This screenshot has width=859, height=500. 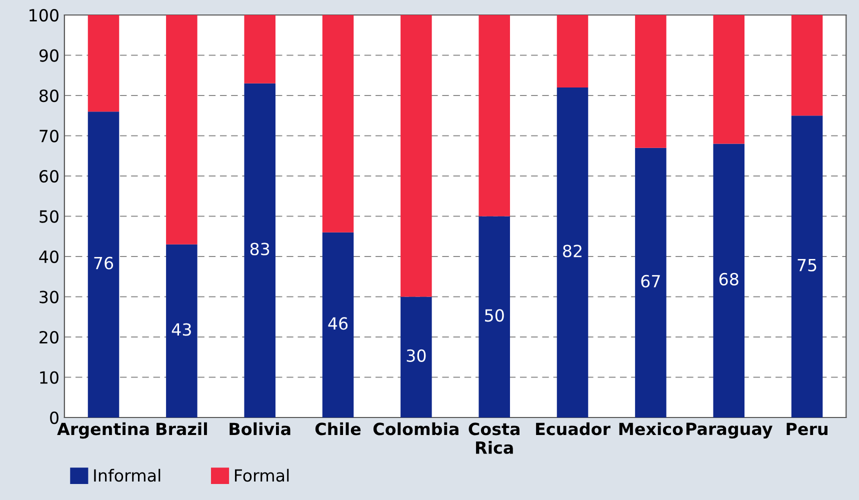 What do you see at coordinates (48, 257) in the screenshot?
I see `y-tick-label: 40` at bounding box center [48, 257].